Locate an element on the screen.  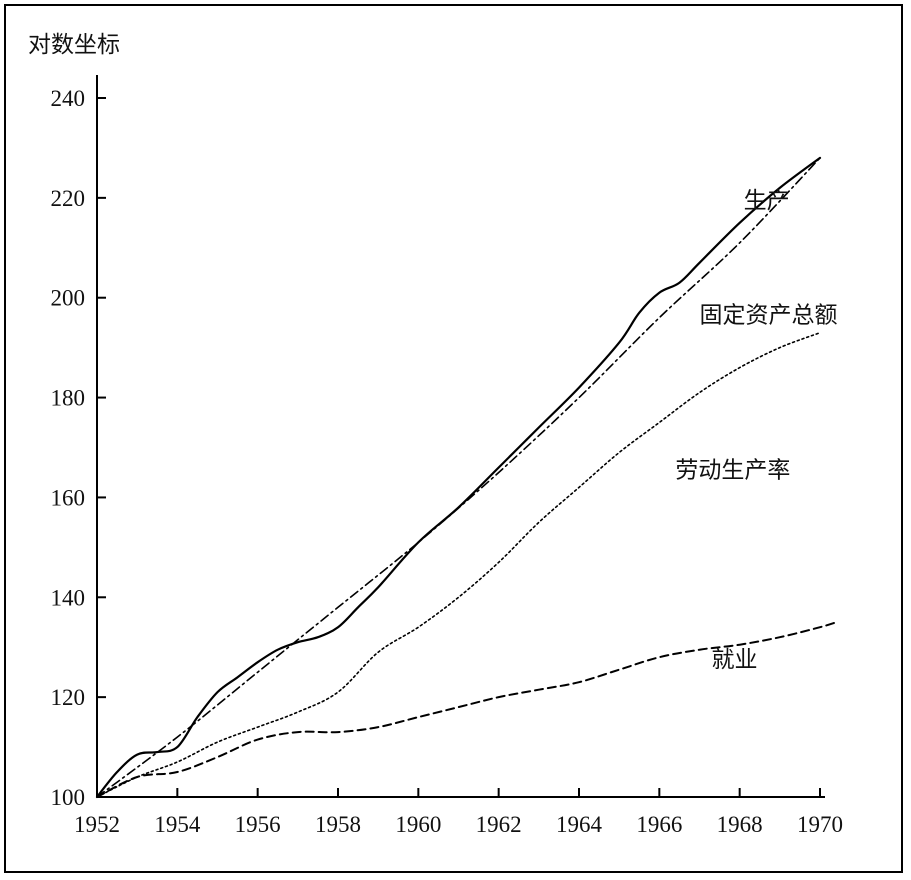
y-tick-label: 180 is located at coordinates (68, 398).